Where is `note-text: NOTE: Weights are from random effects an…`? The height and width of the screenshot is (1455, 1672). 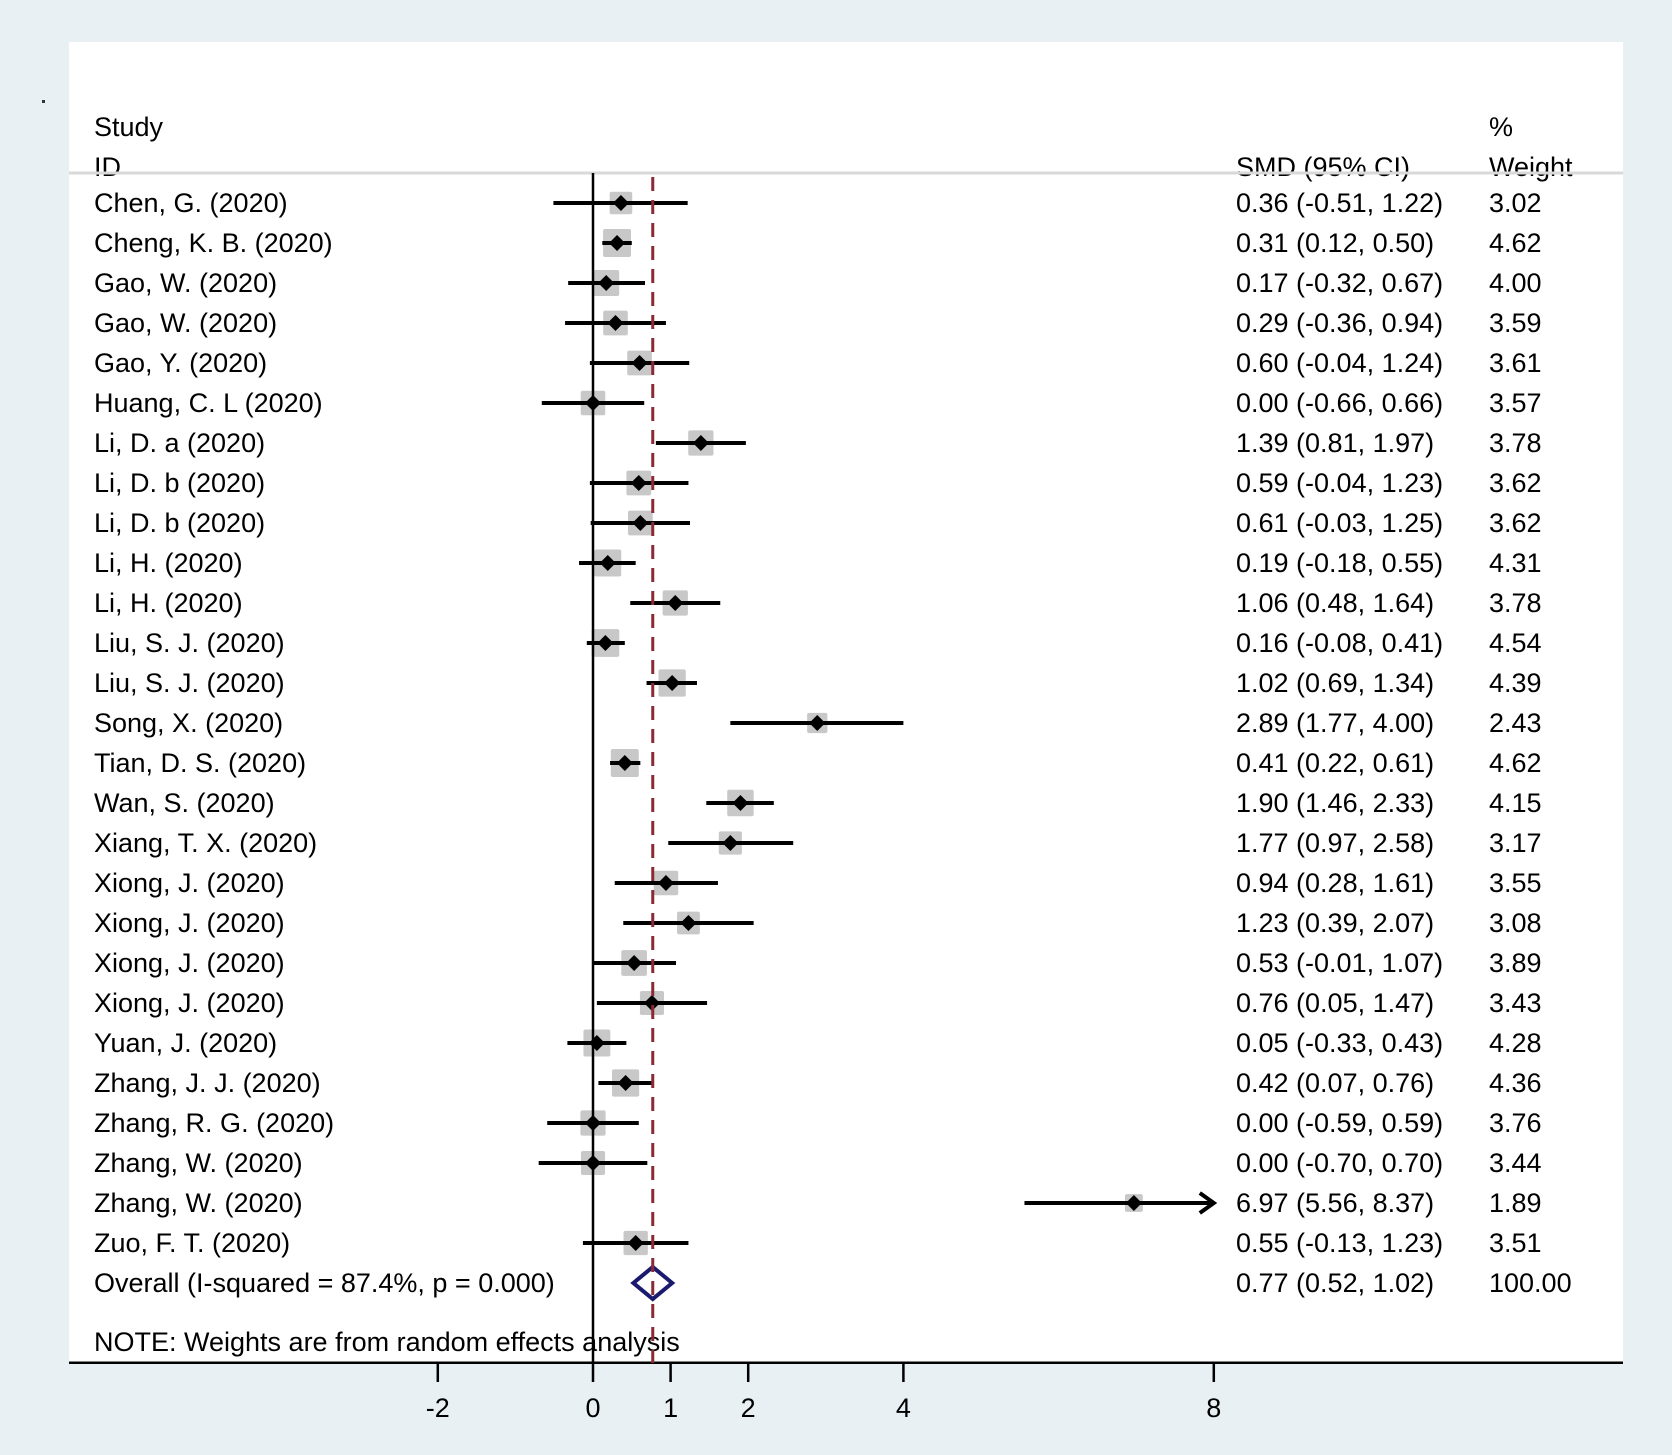 note-text: NOTE: Weights are from random effects an… is located at coordinates (387, 1342).